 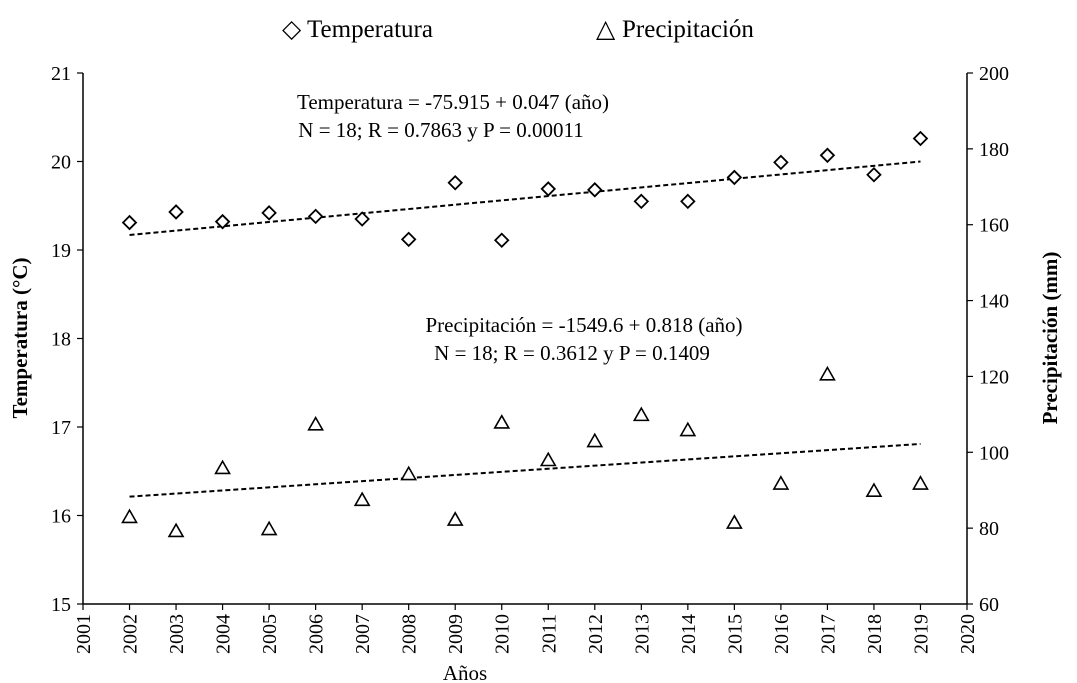 I want to click on temperature-point-2013, so click(x=641, y=201).